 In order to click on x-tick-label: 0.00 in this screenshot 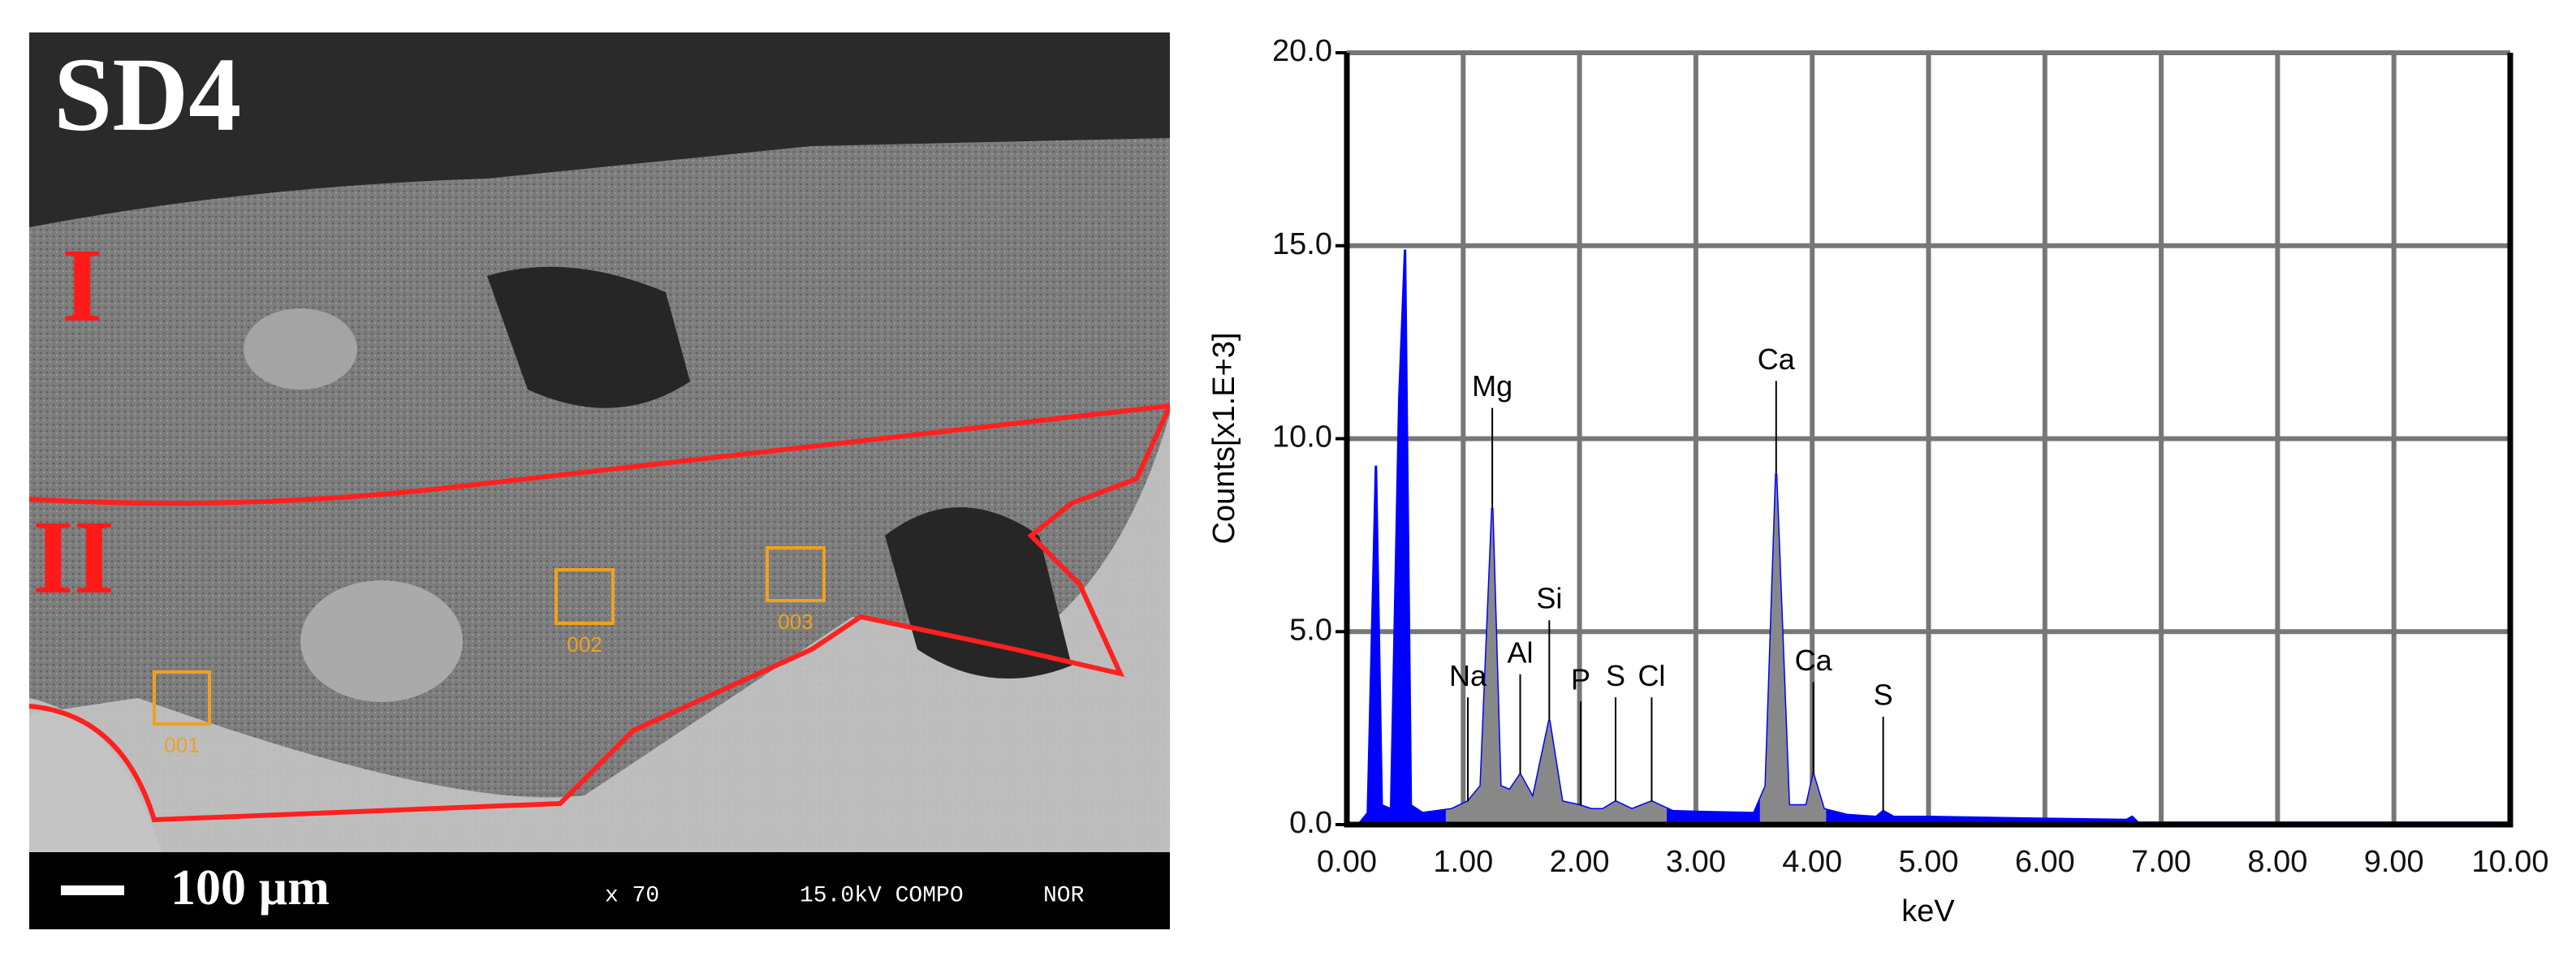, I will do `click(1347, 862)`.